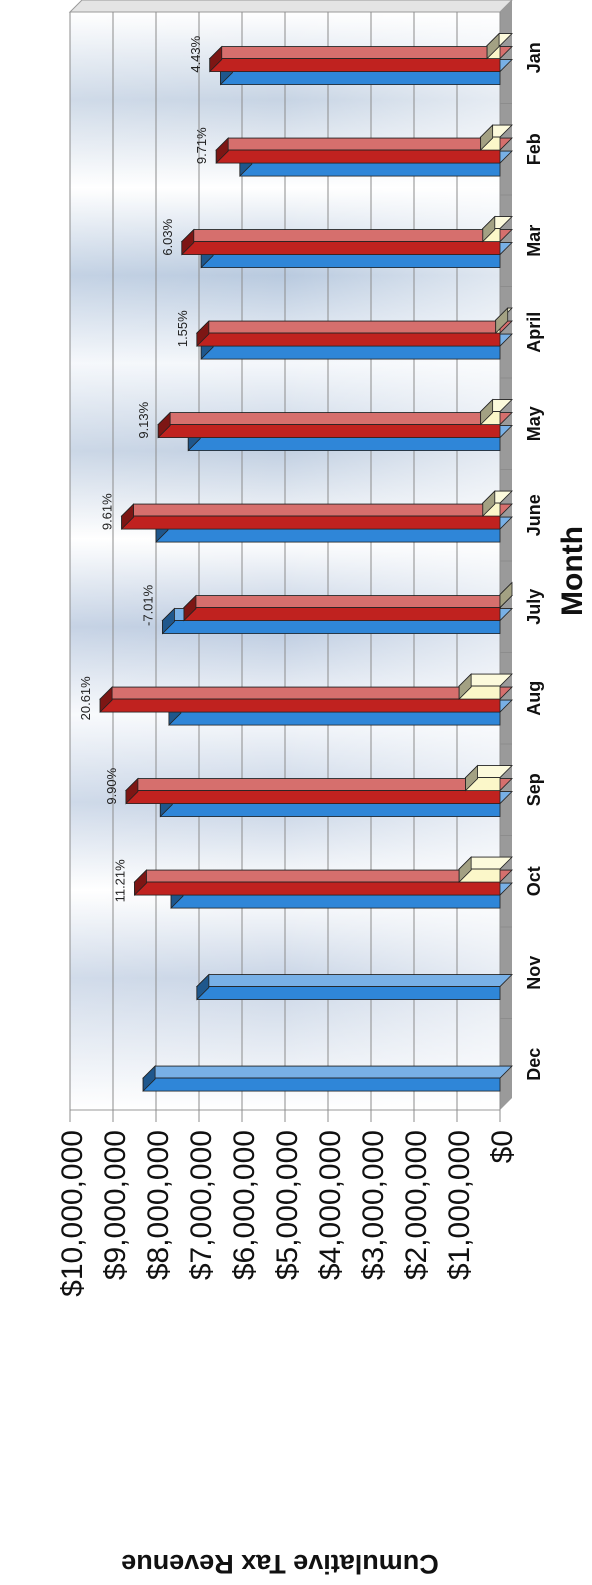 This screenshot has width=592, height=1585. What do you see at coordinates (201, 1205) in the screenshot?
I see `y-tick-label: $7,000,000` at bounding box center [201, 1205].